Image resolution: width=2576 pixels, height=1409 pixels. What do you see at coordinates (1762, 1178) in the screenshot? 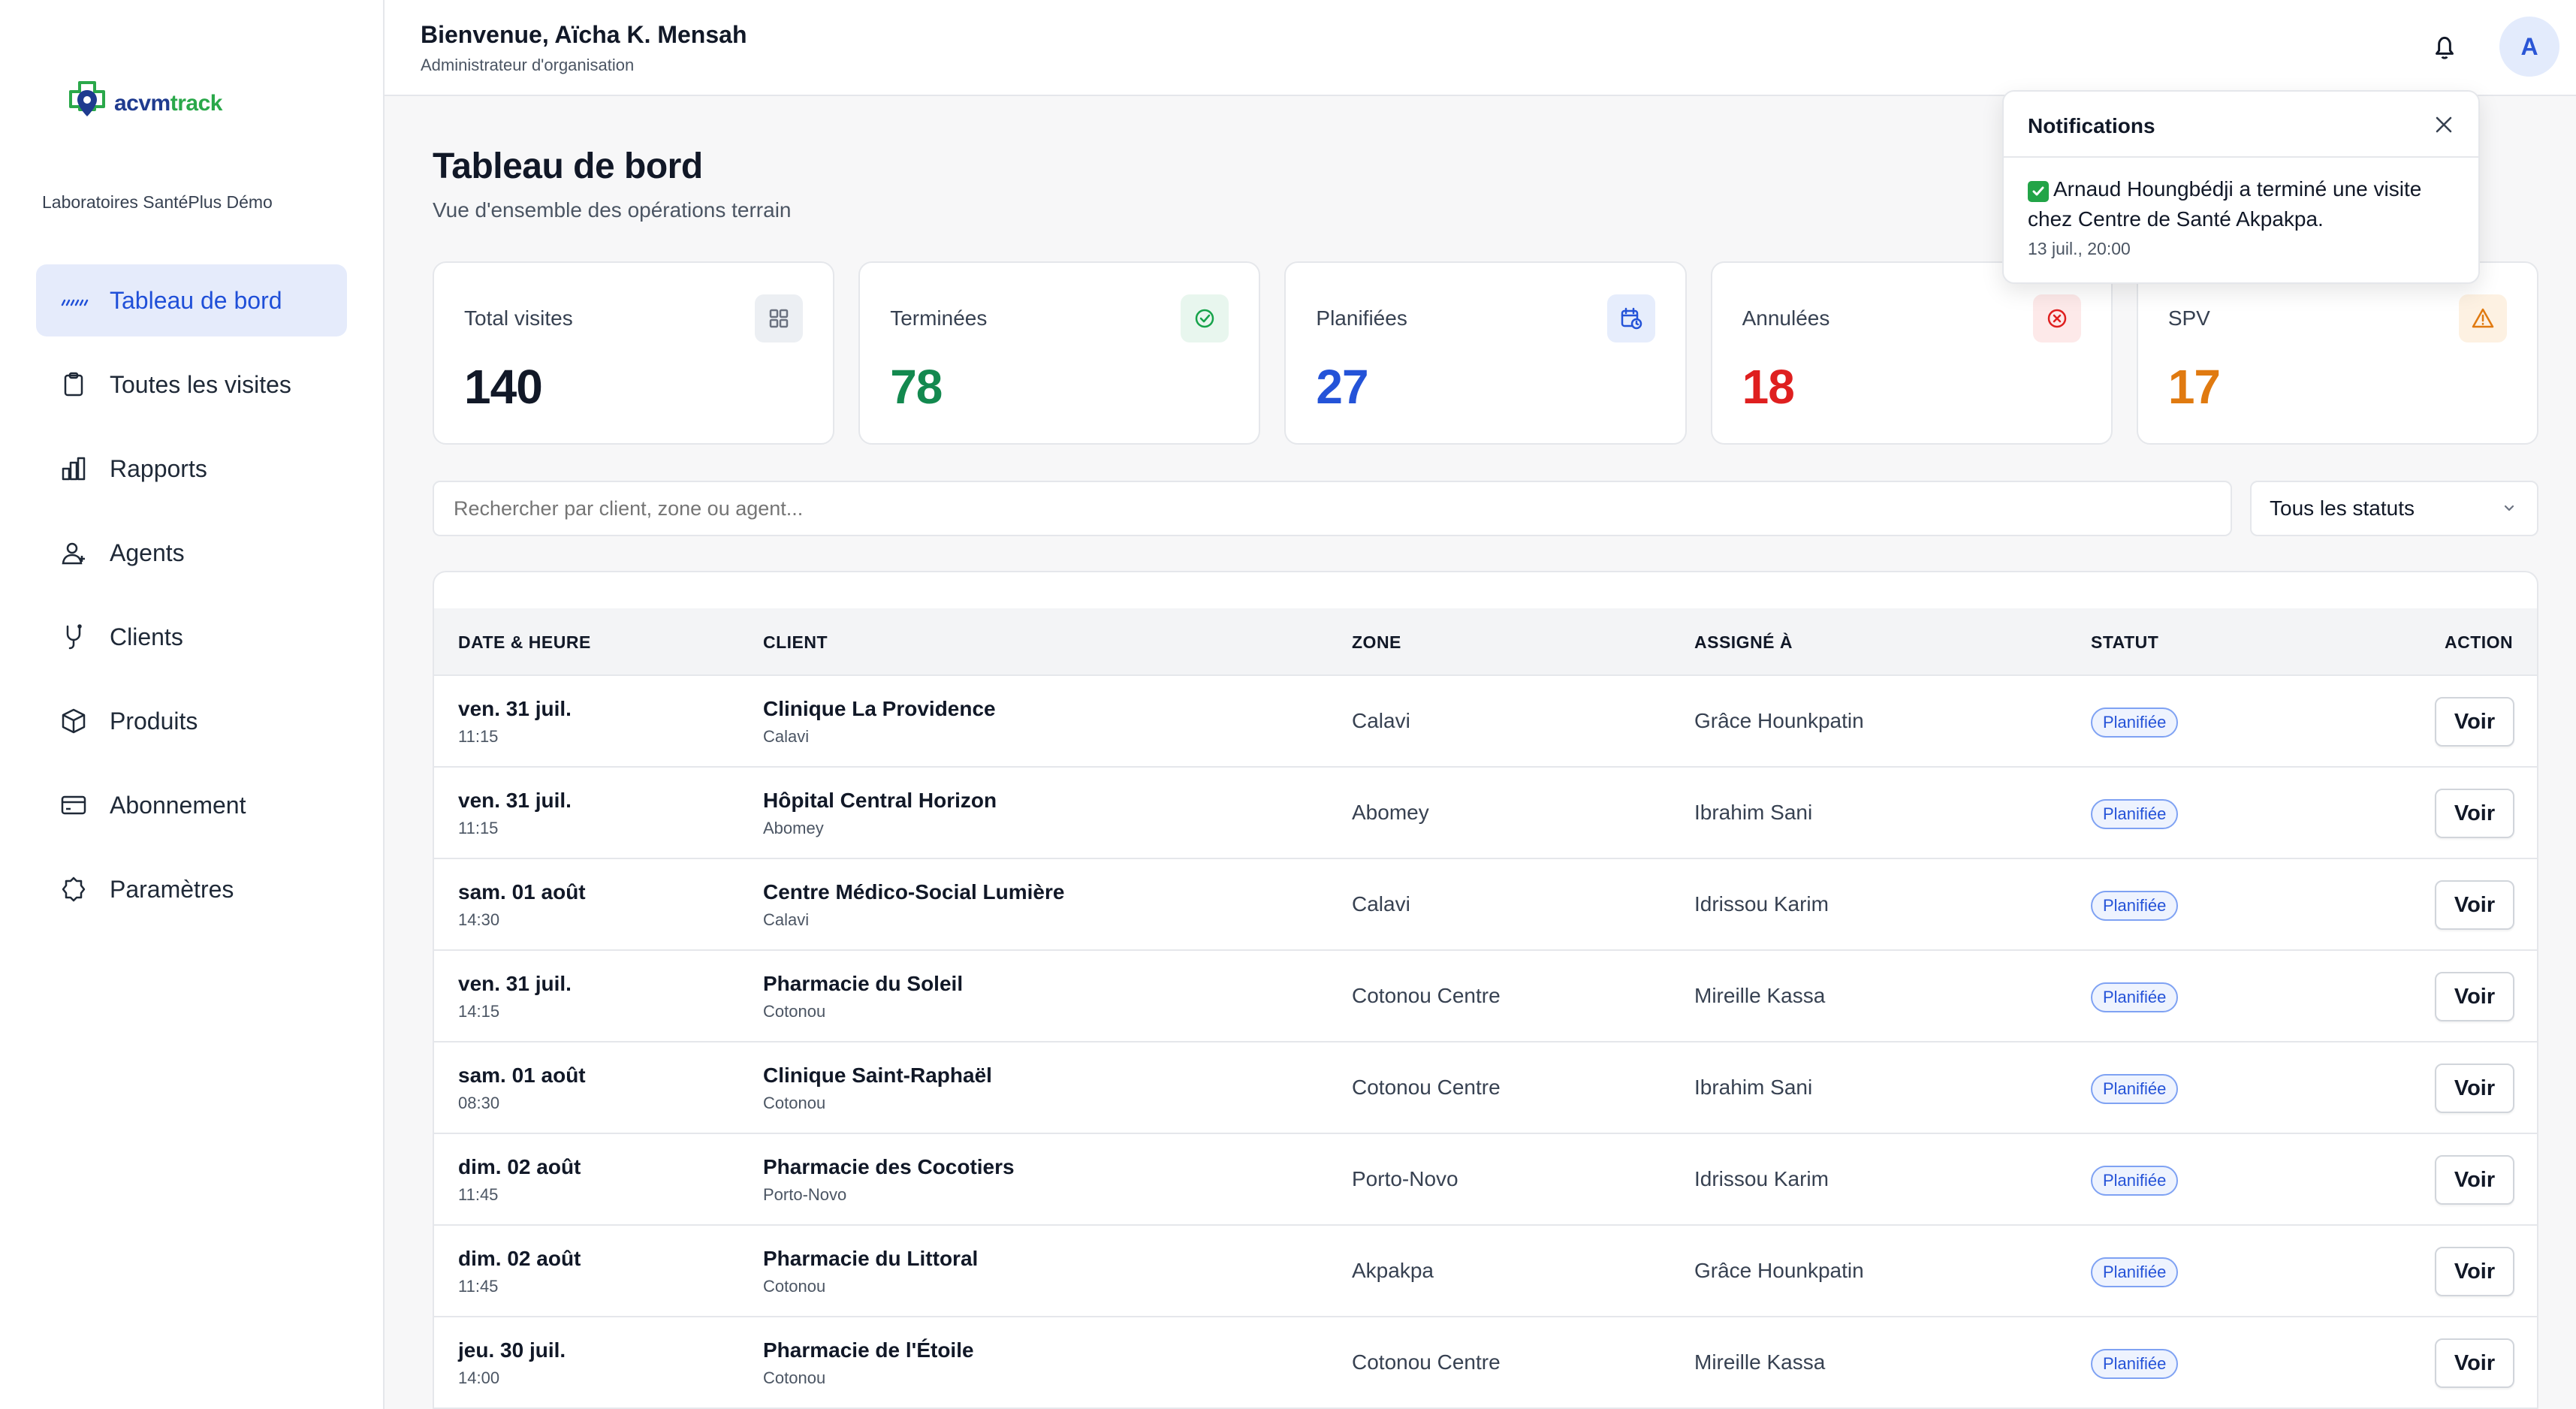
I see `row-agent: Idrissou Karim` at bounding box center [1762, 1178].